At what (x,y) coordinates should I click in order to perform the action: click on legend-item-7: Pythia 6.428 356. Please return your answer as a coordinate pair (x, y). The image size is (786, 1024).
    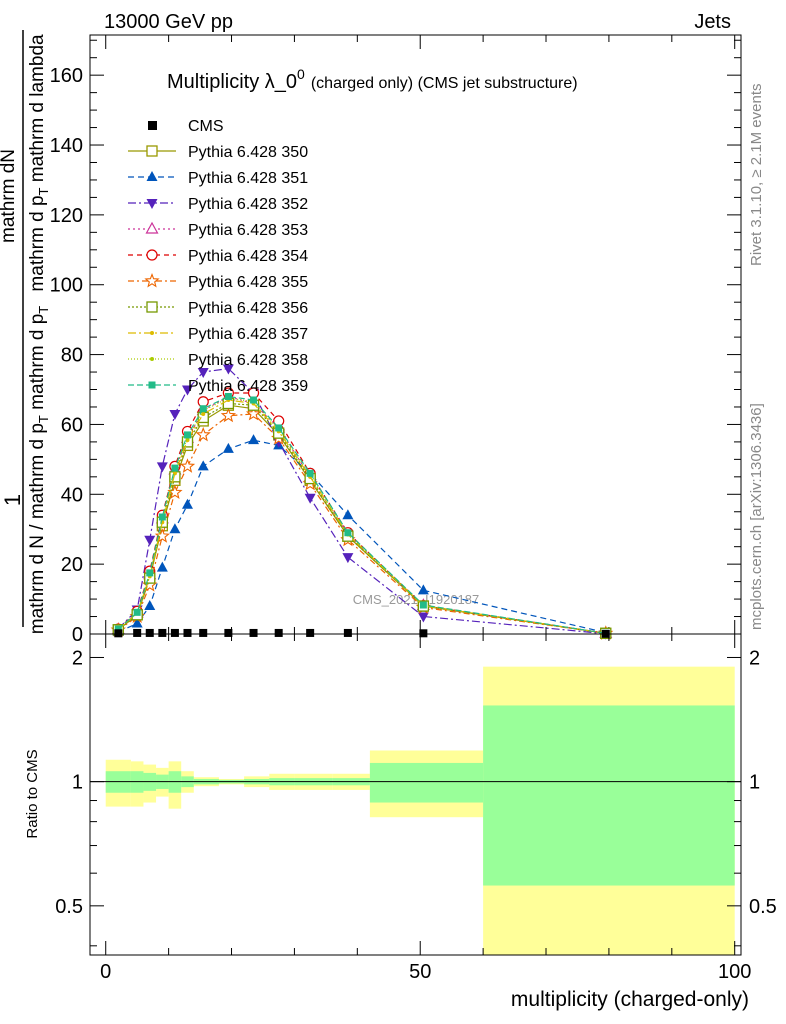
    Looking at the image, I should click on (218, 308).